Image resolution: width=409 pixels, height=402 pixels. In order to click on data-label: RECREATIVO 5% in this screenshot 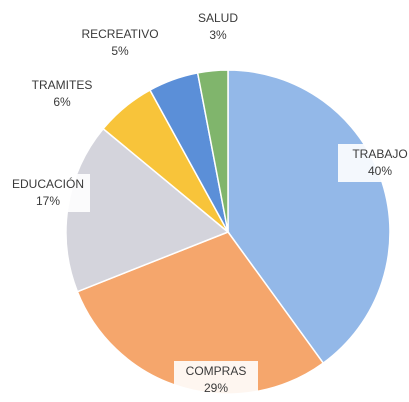, I will do `click(120, 43)`.